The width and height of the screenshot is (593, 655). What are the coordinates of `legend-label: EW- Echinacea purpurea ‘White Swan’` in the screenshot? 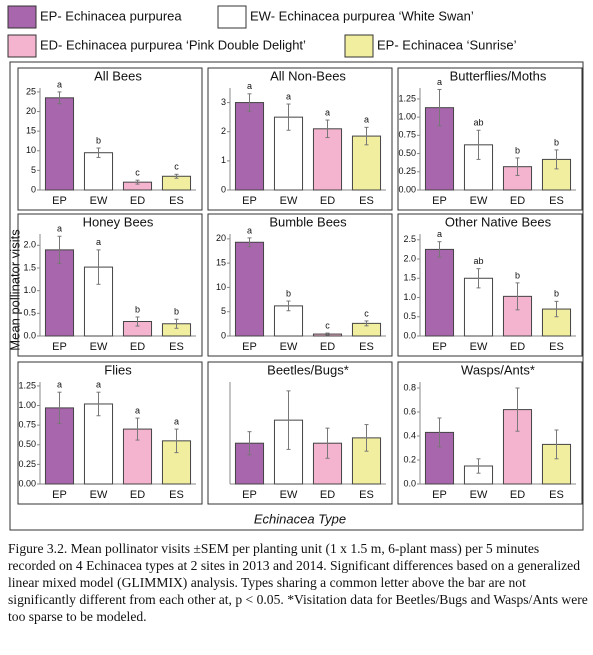 It's located at (362, 15).